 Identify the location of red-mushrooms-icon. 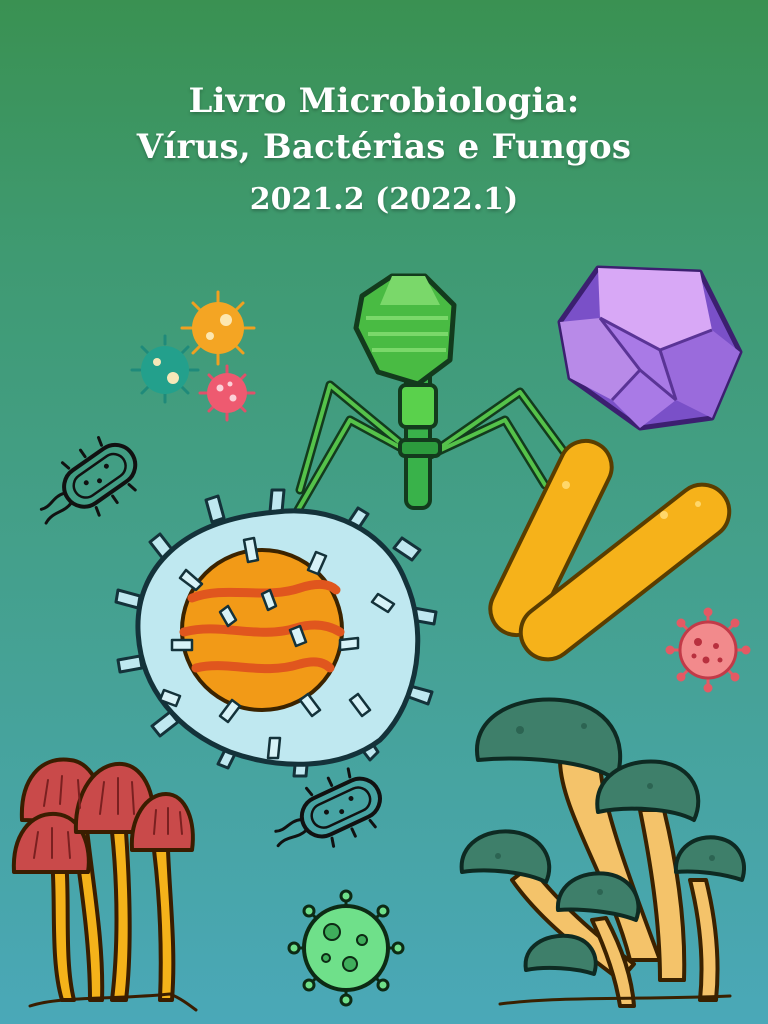
(104, 884).